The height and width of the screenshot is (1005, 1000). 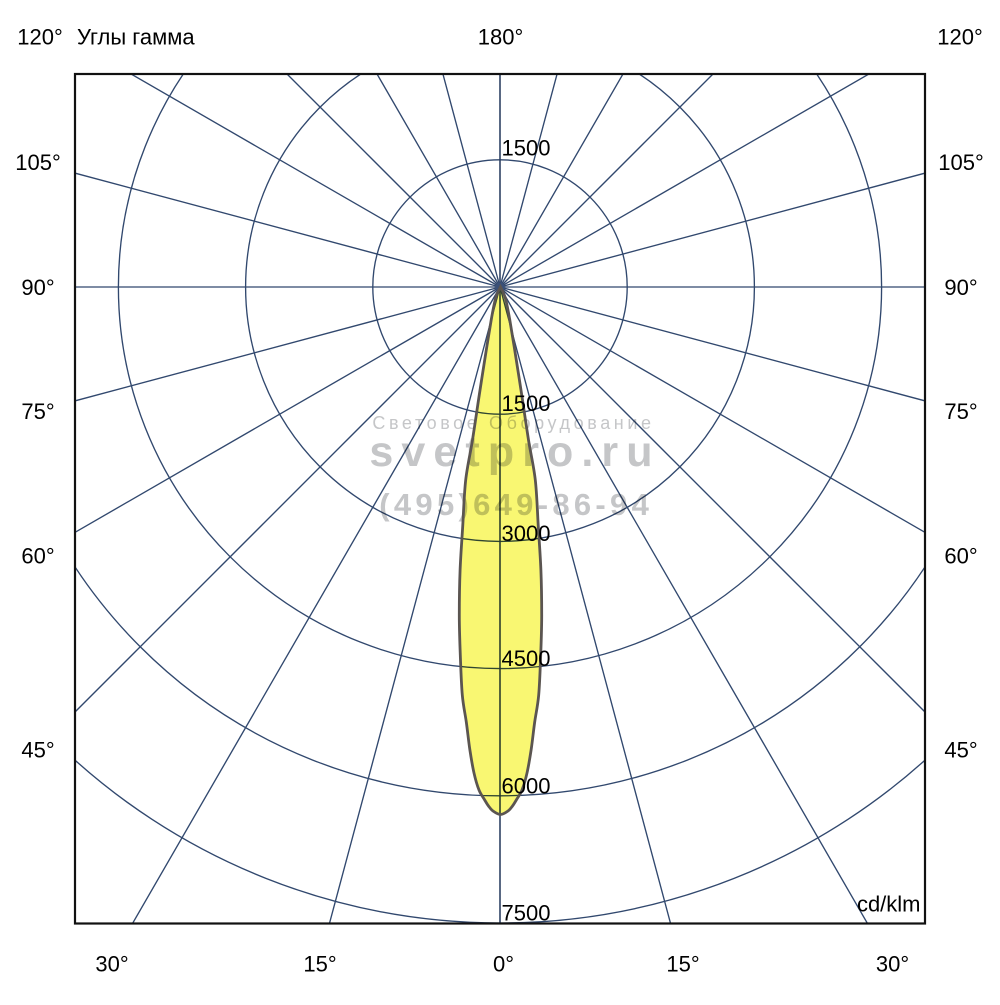 What do you see at coordinates (501, 37) in the screenshot?
I see `svg-text: 180°` at bounding box center [501, 37].